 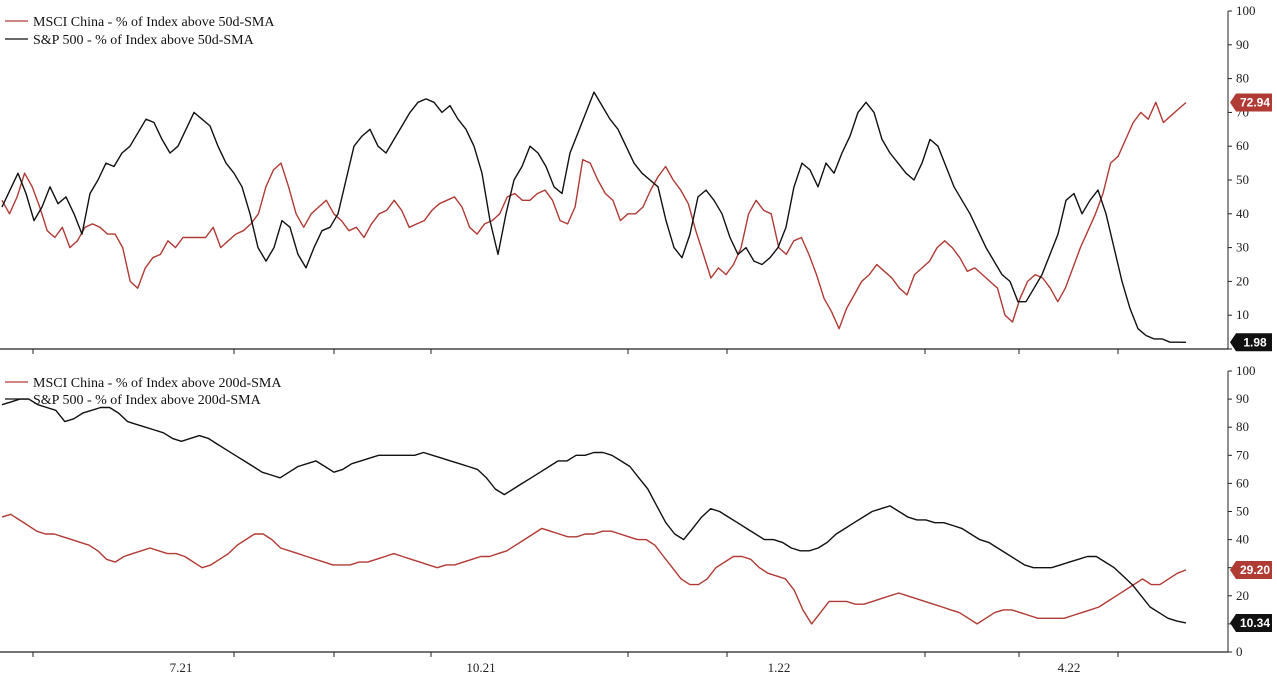 What do you see at coordinates (181, 667) in the screenshot?
I see `x-tick-label: 7.21` at bounding box center [181, 667].